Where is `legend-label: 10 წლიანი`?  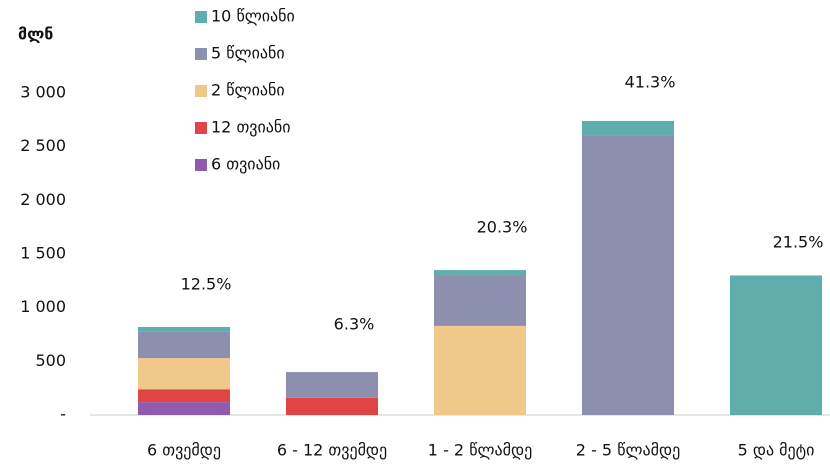
legend-label: 10 წლიანი is located at coordinates (253, 16).